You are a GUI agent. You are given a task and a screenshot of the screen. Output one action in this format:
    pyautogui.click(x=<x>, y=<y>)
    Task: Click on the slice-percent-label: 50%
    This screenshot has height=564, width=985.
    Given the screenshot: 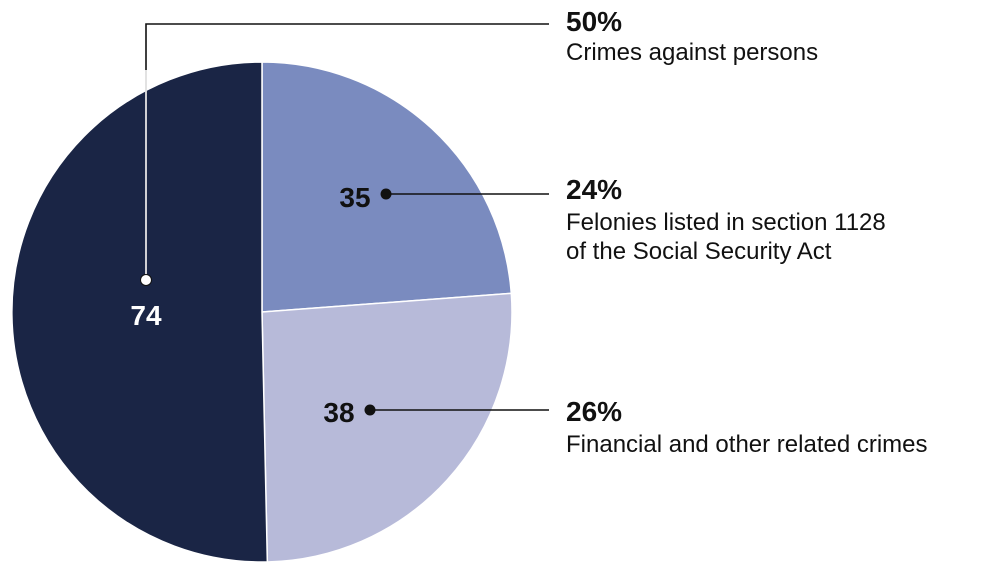 What is the action you would take?
    pyautogui.click(x=594, y=21)
    